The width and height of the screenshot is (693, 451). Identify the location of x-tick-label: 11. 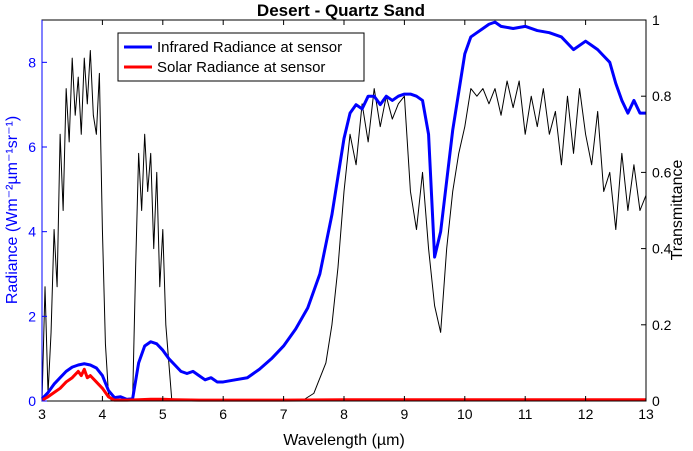
(525, 414).